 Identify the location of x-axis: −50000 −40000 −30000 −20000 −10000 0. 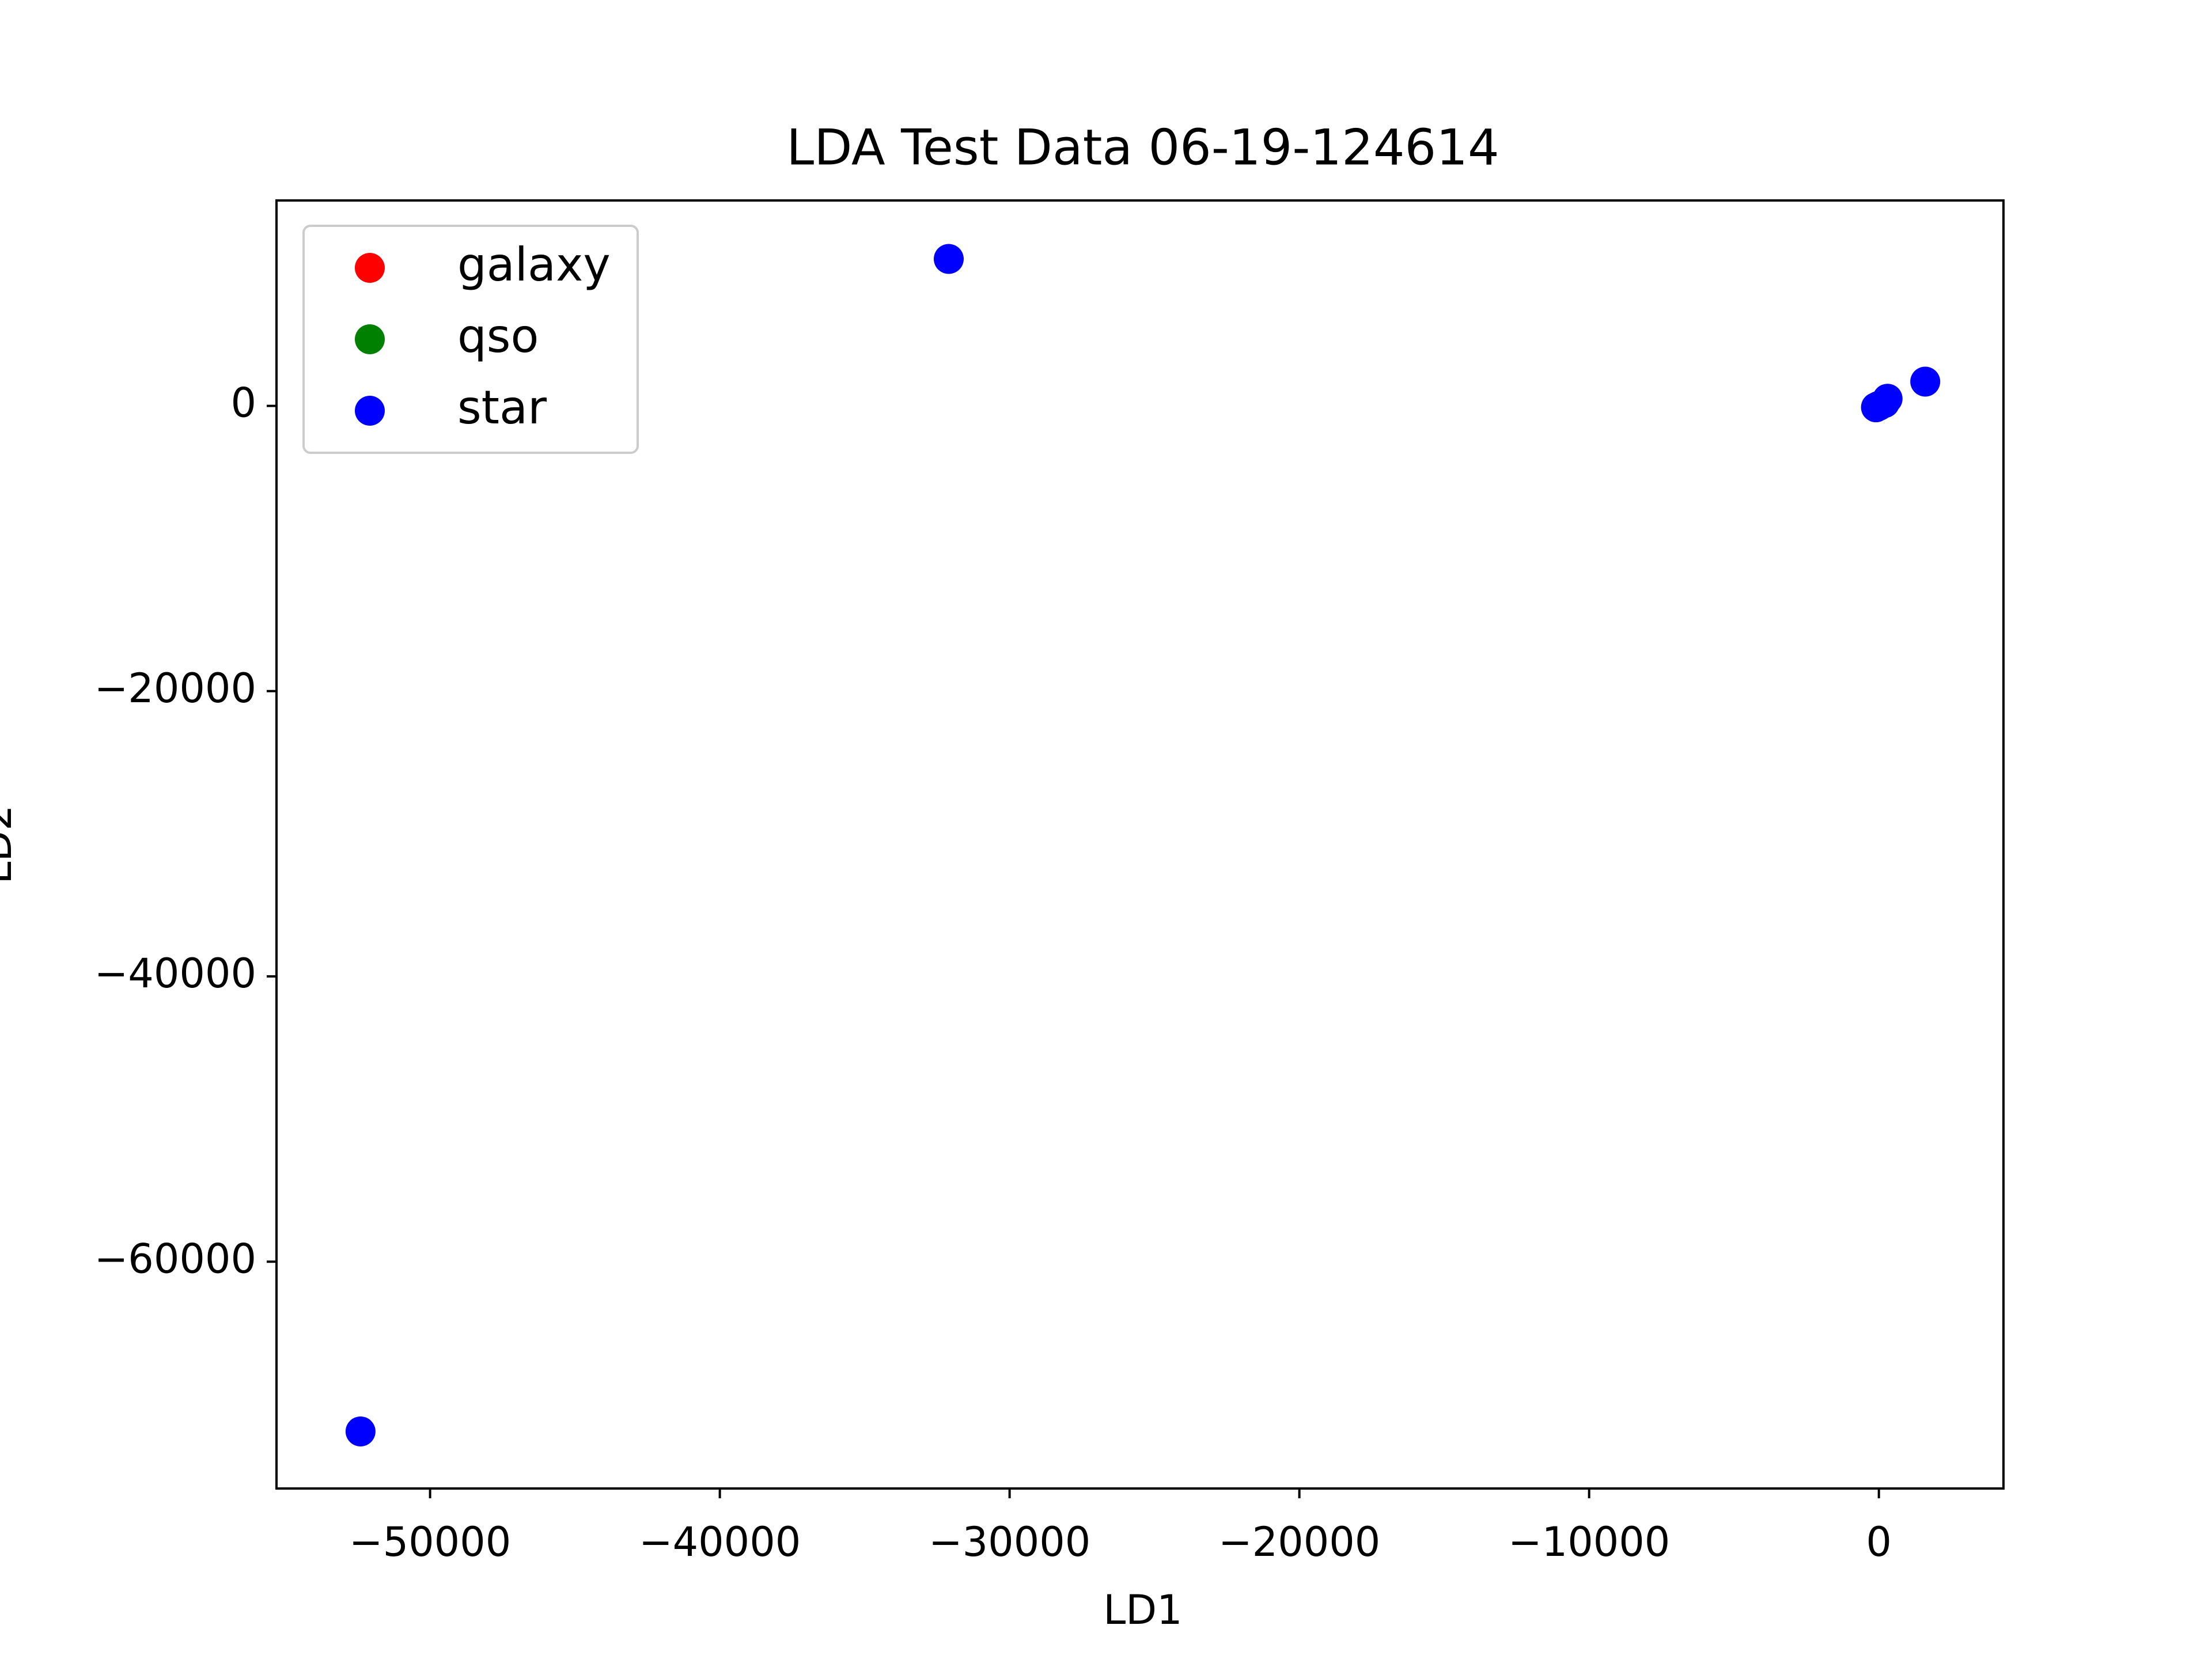
(1120, 1527).